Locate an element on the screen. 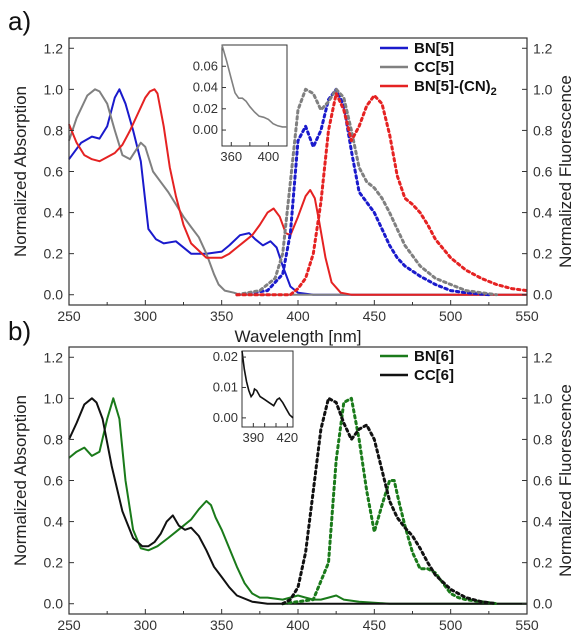 The height and width of the screenshot is (631, 579). legend-subscript: 2 is located at coordinates (494, 92).